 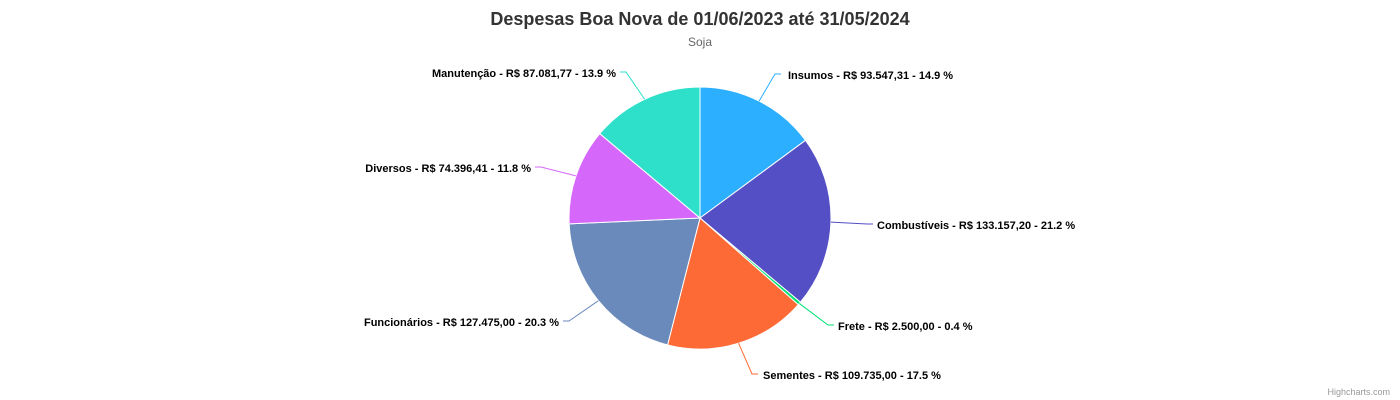 What do you see at coordinates (816, 314) in the screenshot?
I see `connector-frete` at bounding box center [816, 314].